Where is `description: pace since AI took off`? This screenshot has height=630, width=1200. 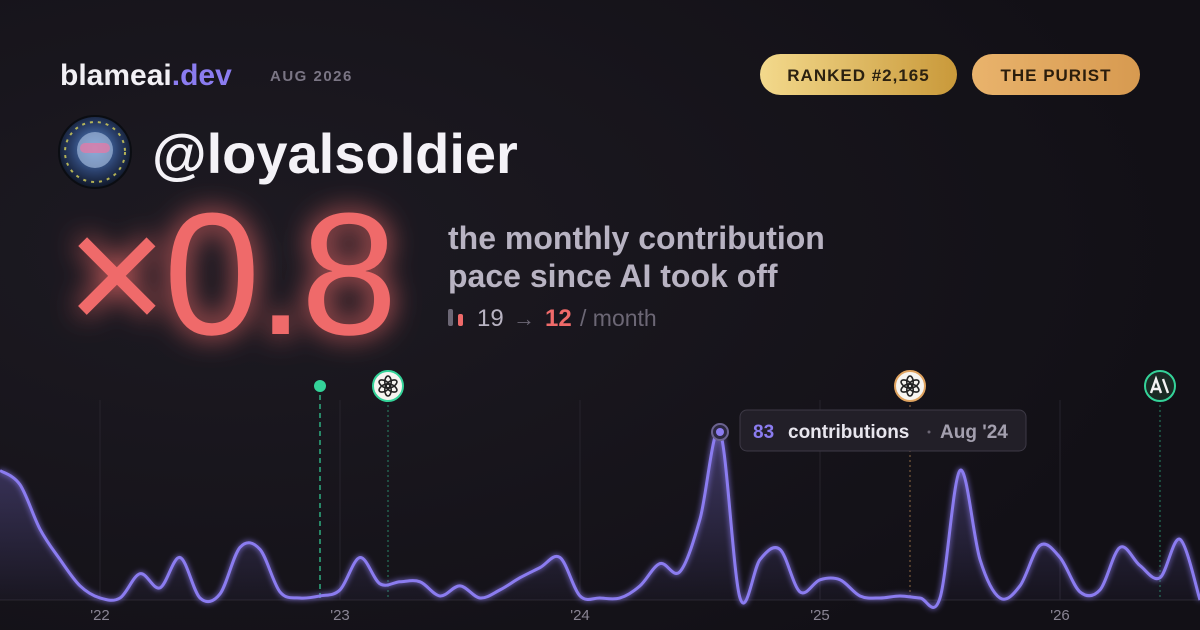 description: pace since AI took off is located at coordinates (613, 276).